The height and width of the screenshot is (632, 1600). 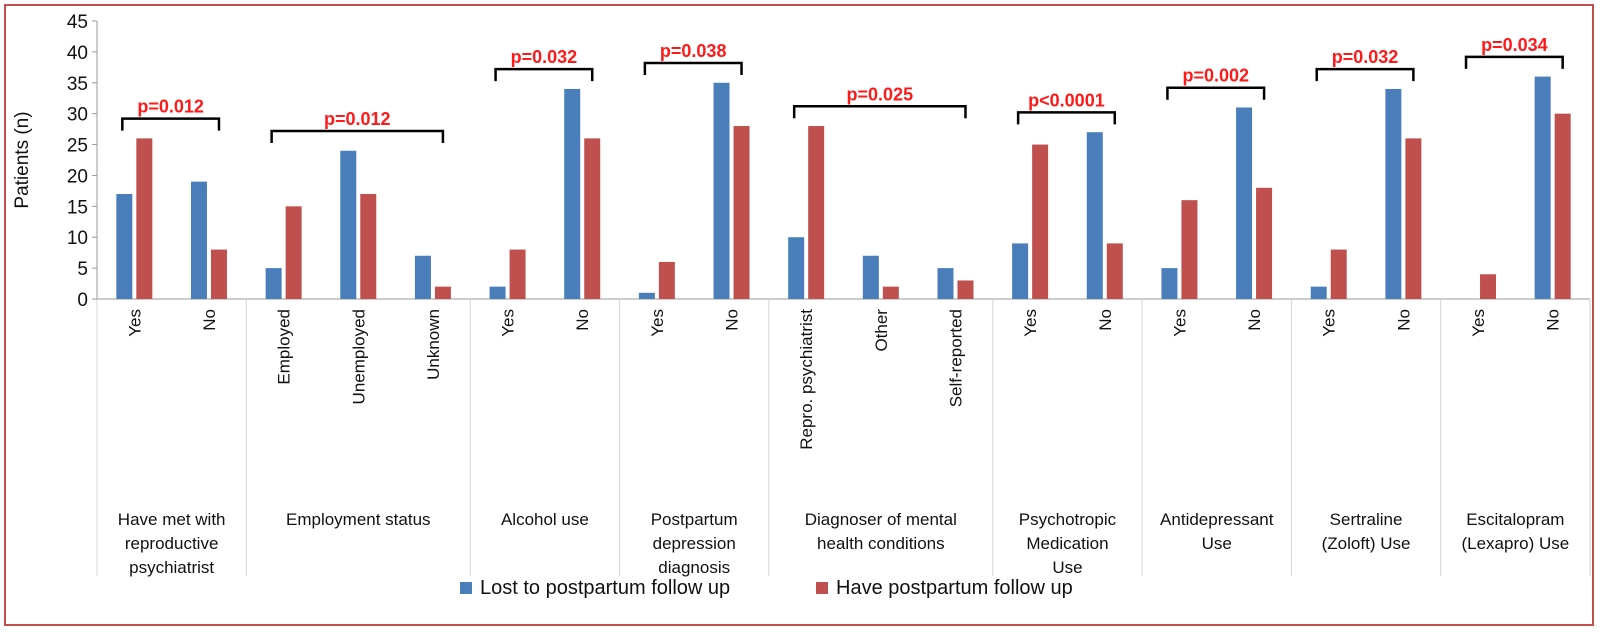 What do you see at coordinates (77, 207) in the screenshot?
I see `y-tick-label: 15` at bounding box center [77, 207].